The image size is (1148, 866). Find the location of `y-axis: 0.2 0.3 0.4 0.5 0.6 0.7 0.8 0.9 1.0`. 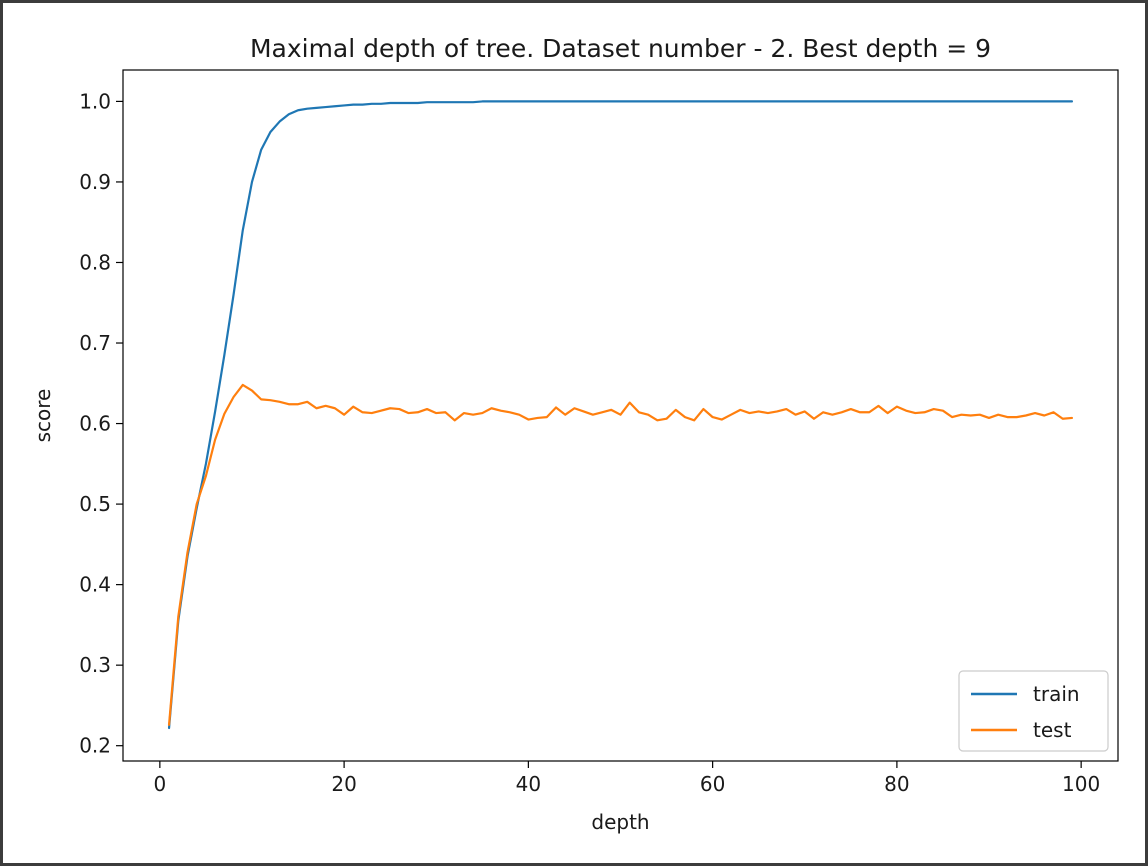

y-axis: 0.2 0.3 0.4 0.5 0.6 0.7 0.8 0.9 1.0 is located at coordinates (101, 423).